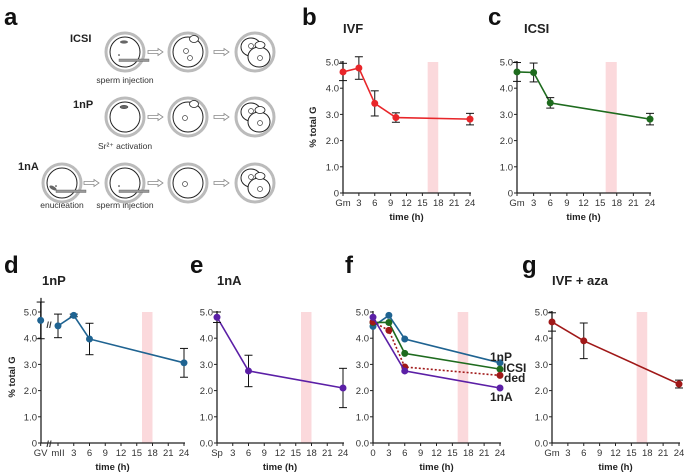 The height and width of the screenshot is (475, 685). What do you see at coordinates (124, 80) in the screenshot?
I see `caption-sperm-injection: sperm injection` at bounding box center [124, 80].